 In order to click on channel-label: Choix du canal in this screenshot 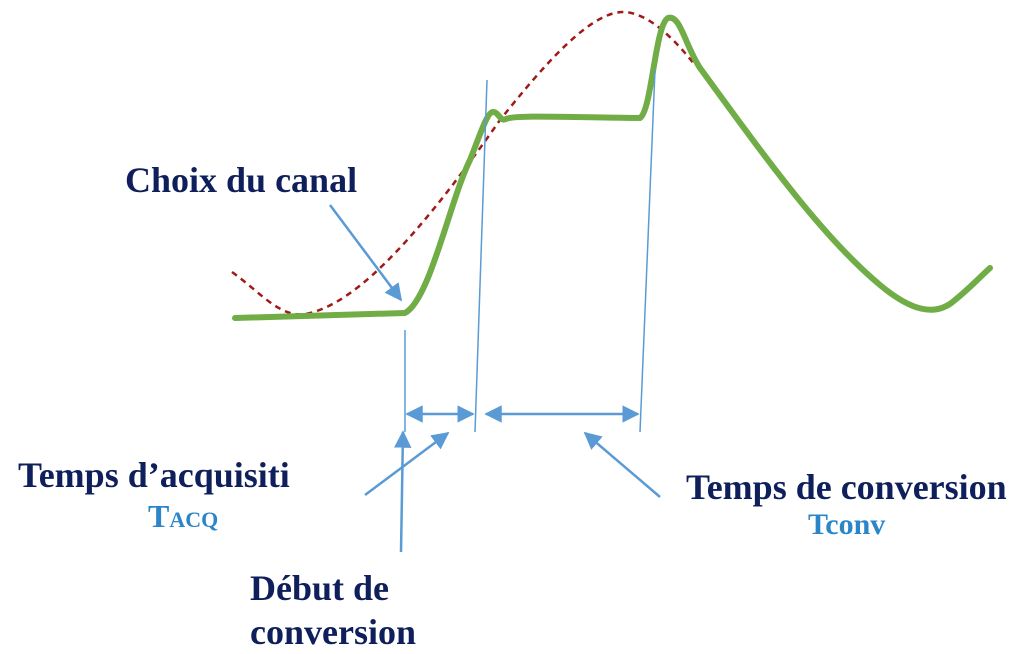, I will do `click(241, 180)`.